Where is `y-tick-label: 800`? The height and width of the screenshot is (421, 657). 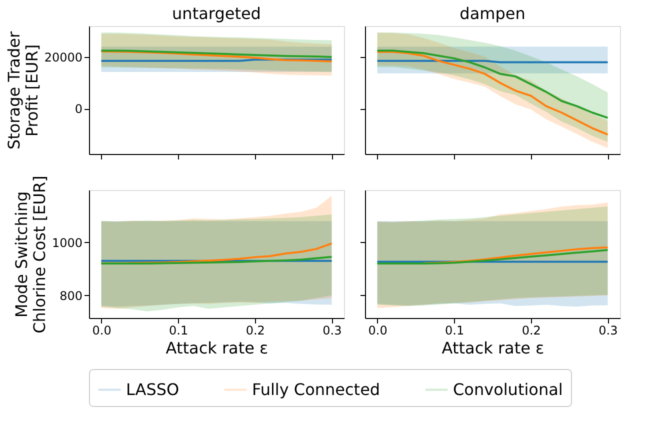 y-tick-label: 800 is located at coordinates (71, 295).